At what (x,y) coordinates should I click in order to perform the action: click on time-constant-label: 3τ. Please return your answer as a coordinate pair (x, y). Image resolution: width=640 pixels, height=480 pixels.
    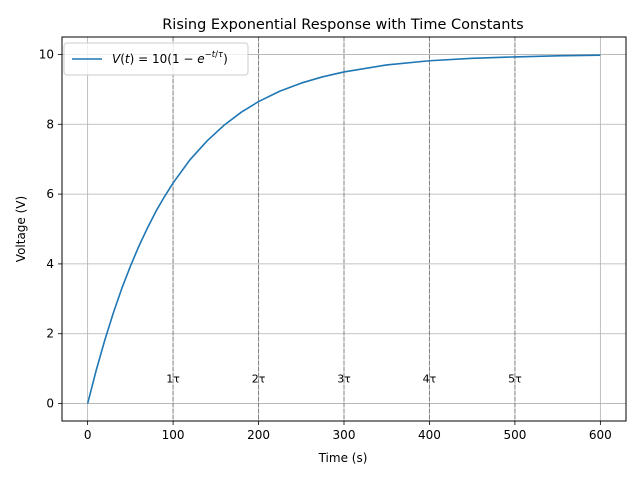
    Looking at the image, I should click on (344, 379).